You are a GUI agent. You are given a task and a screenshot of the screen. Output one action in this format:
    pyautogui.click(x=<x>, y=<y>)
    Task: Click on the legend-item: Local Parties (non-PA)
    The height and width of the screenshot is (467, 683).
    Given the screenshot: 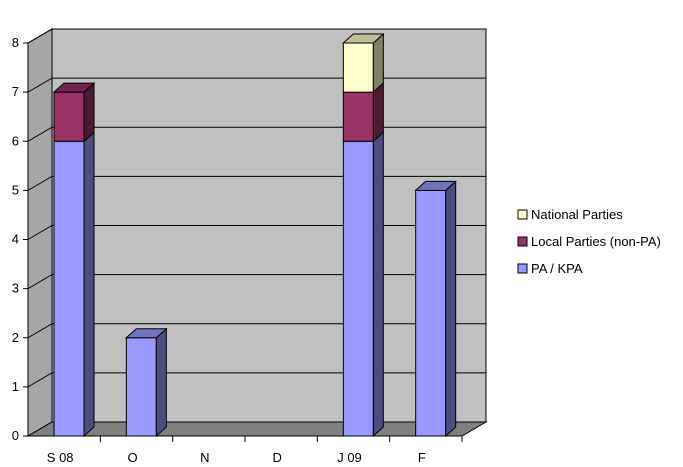 What is the action you would take?
    pyautogui.click(x=589, y=241)
    